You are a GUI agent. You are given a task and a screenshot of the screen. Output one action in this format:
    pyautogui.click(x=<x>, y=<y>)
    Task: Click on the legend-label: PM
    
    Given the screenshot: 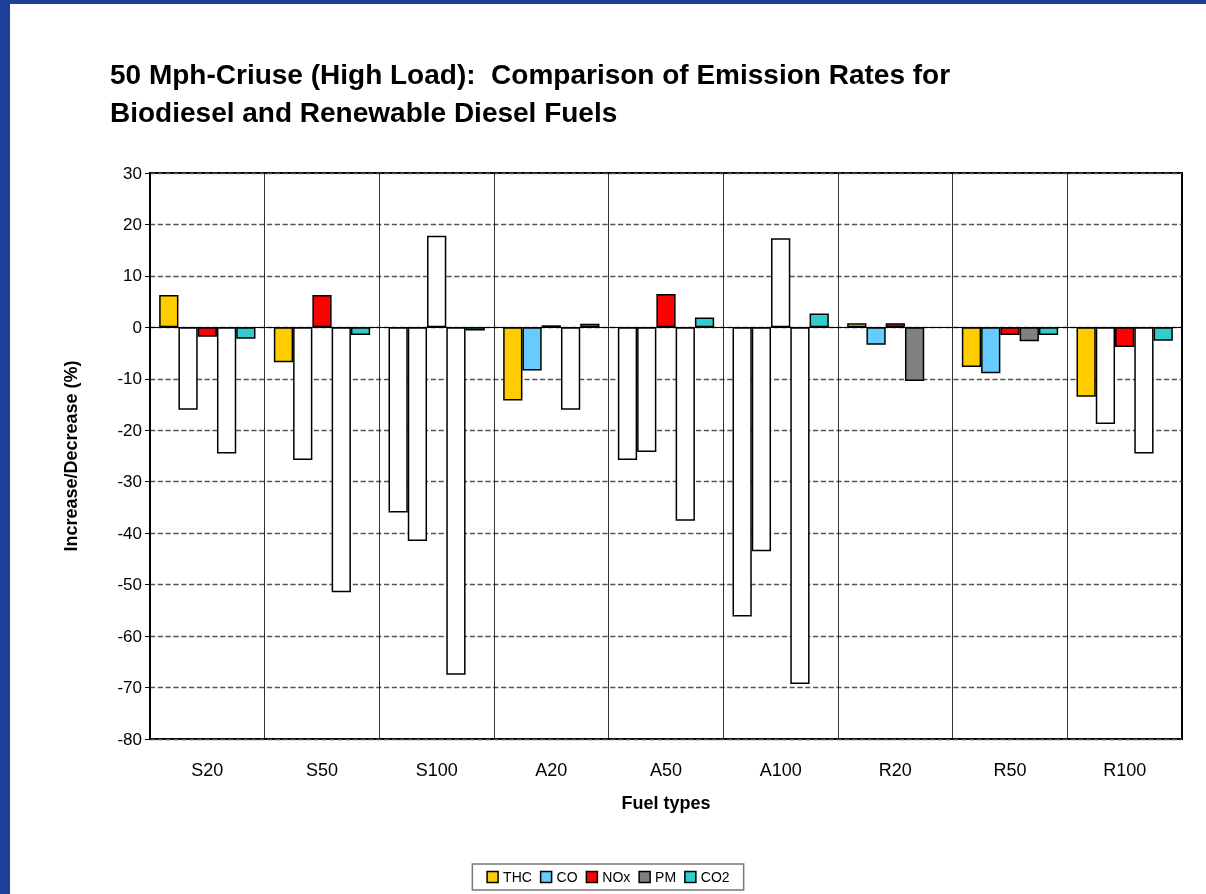 What is the action you would take?
    pyautogui.click(x=666, y=877)
    